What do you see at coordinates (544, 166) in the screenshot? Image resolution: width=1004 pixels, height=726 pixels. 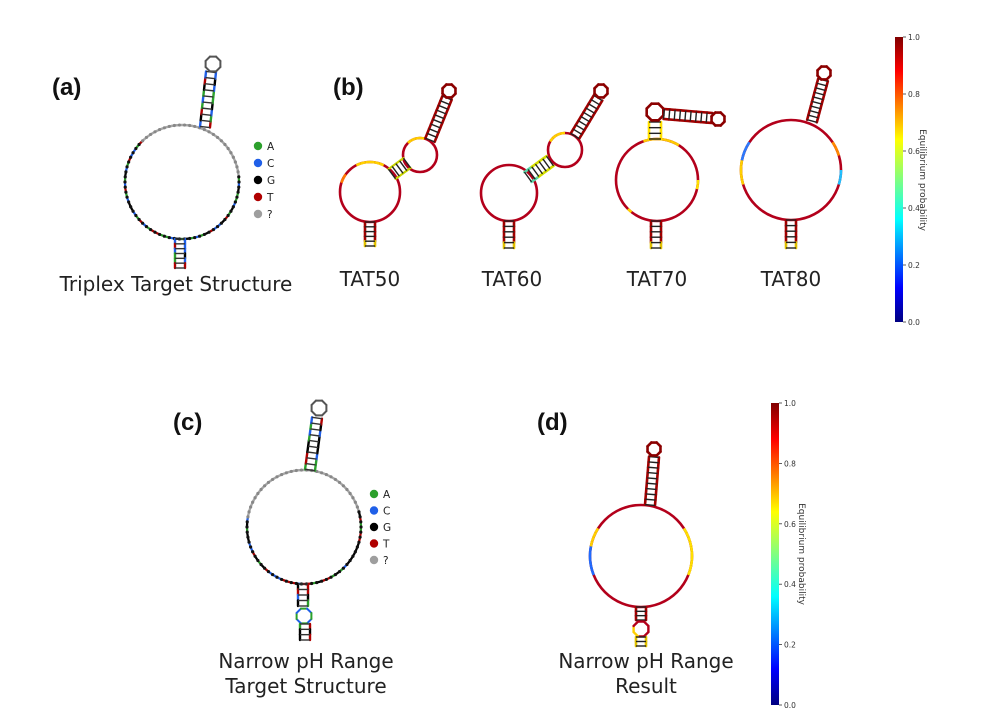 I see `structure-tat60` at bounding box center [544, 166].